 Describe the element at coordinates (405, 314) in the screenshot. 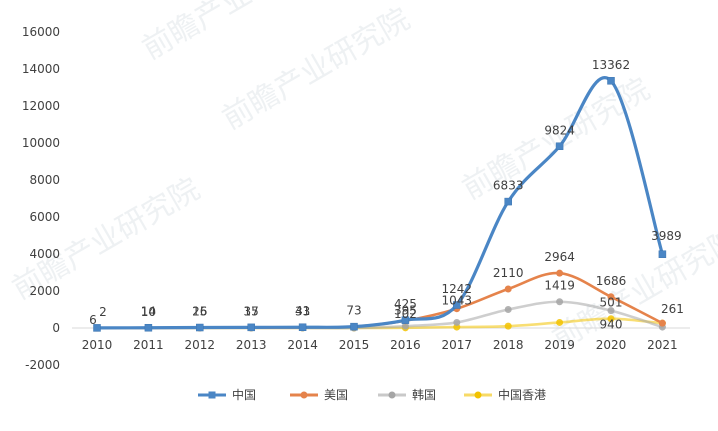

I see `data-label: 102` at that location.